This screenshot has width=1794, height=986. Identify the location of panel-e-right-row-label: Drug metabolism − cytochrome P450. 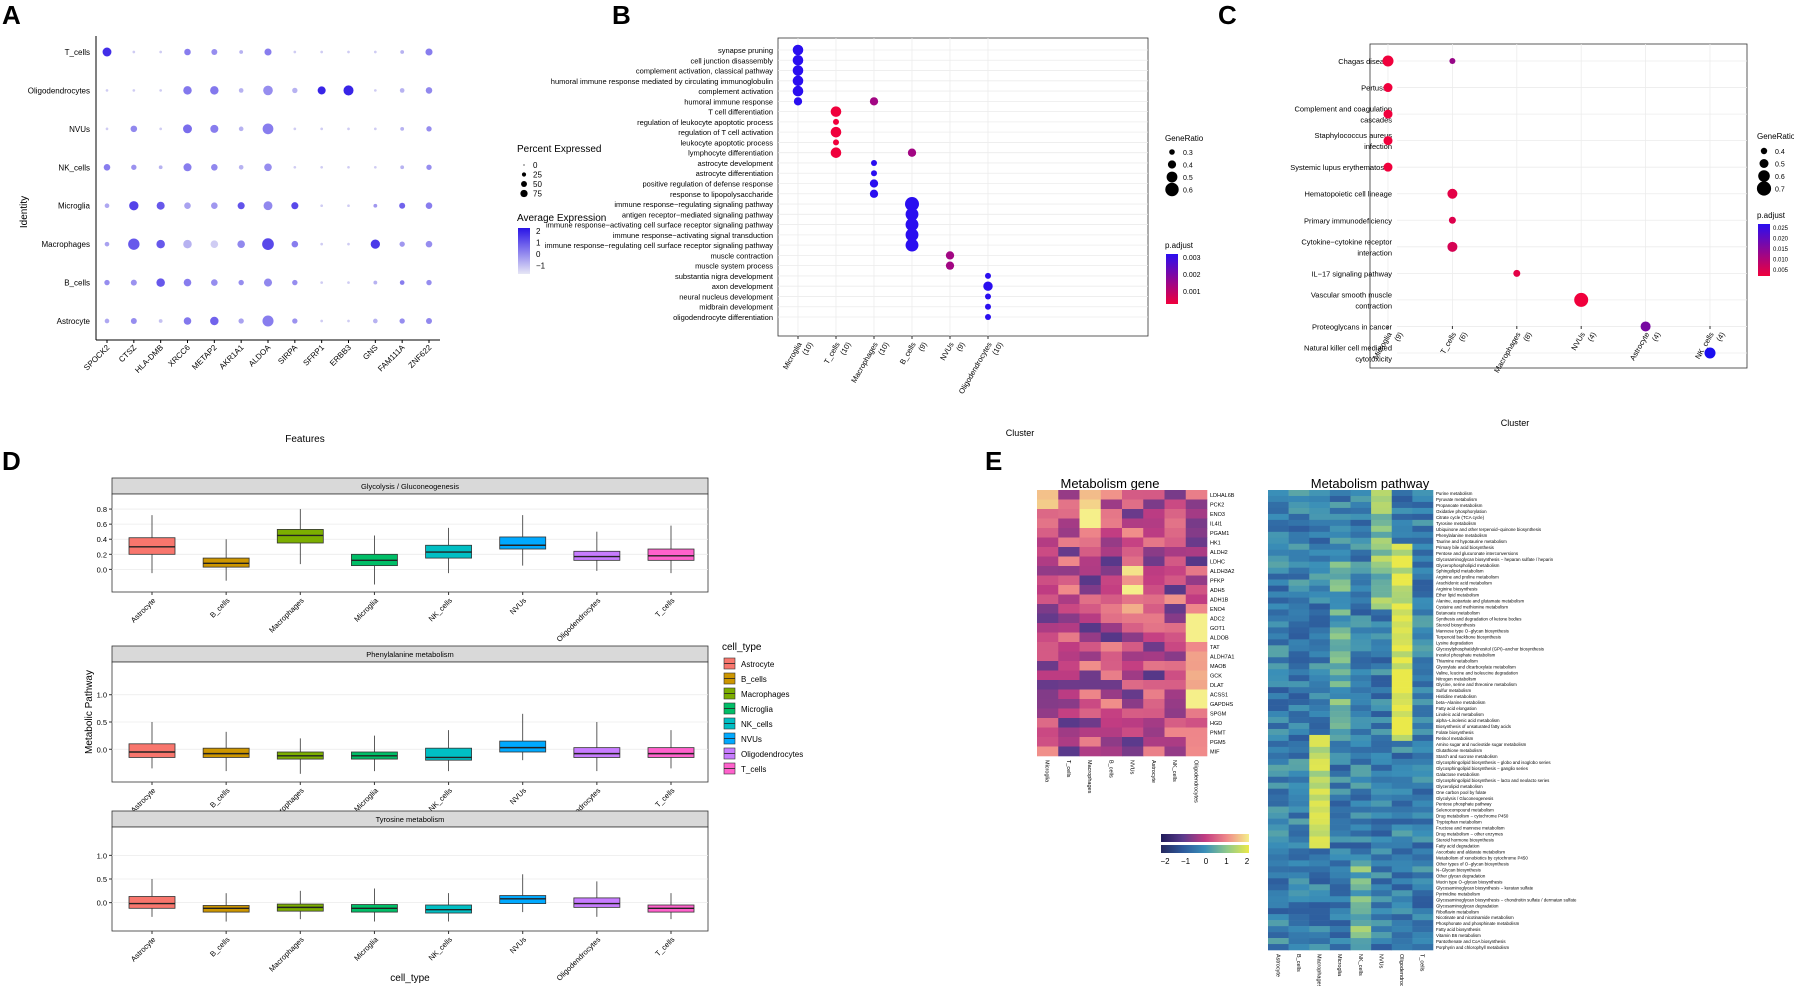
(1472, 816).